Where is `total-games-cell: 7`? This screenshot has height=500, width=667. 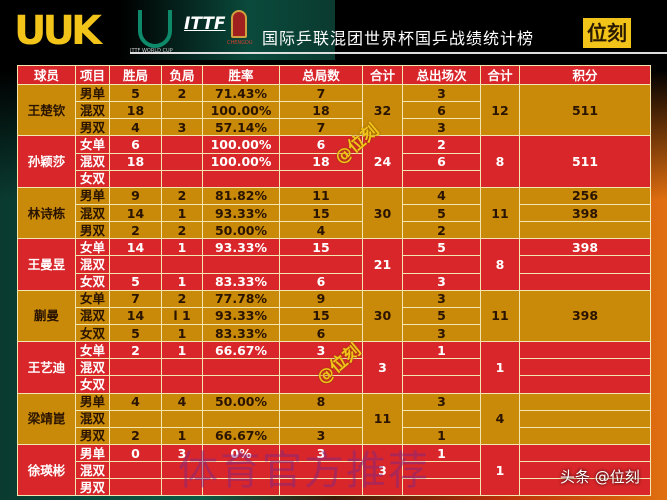
total-games-cell: 7 is located at coordinates (321, 93).